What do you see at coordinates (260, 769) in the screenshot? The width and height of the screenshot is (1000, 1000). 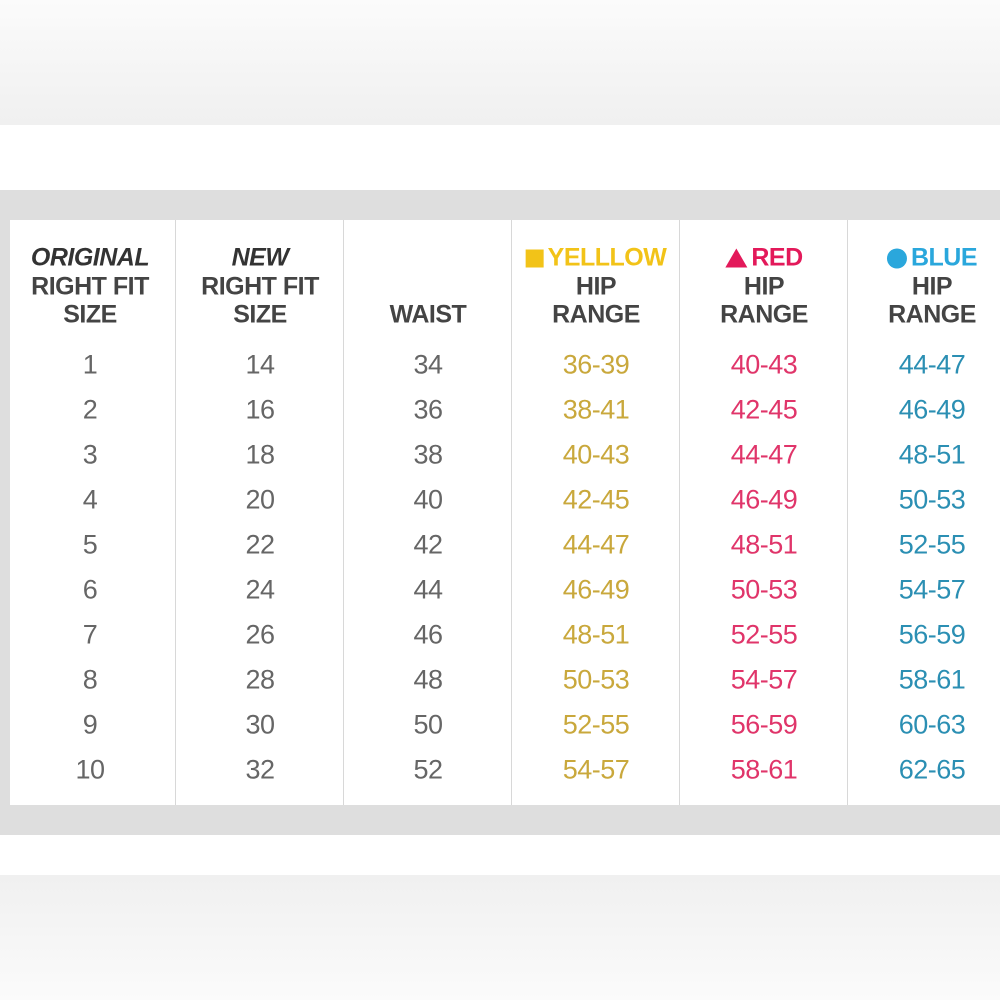 I see `cell-value: 32` at bounding box center [260, 769].